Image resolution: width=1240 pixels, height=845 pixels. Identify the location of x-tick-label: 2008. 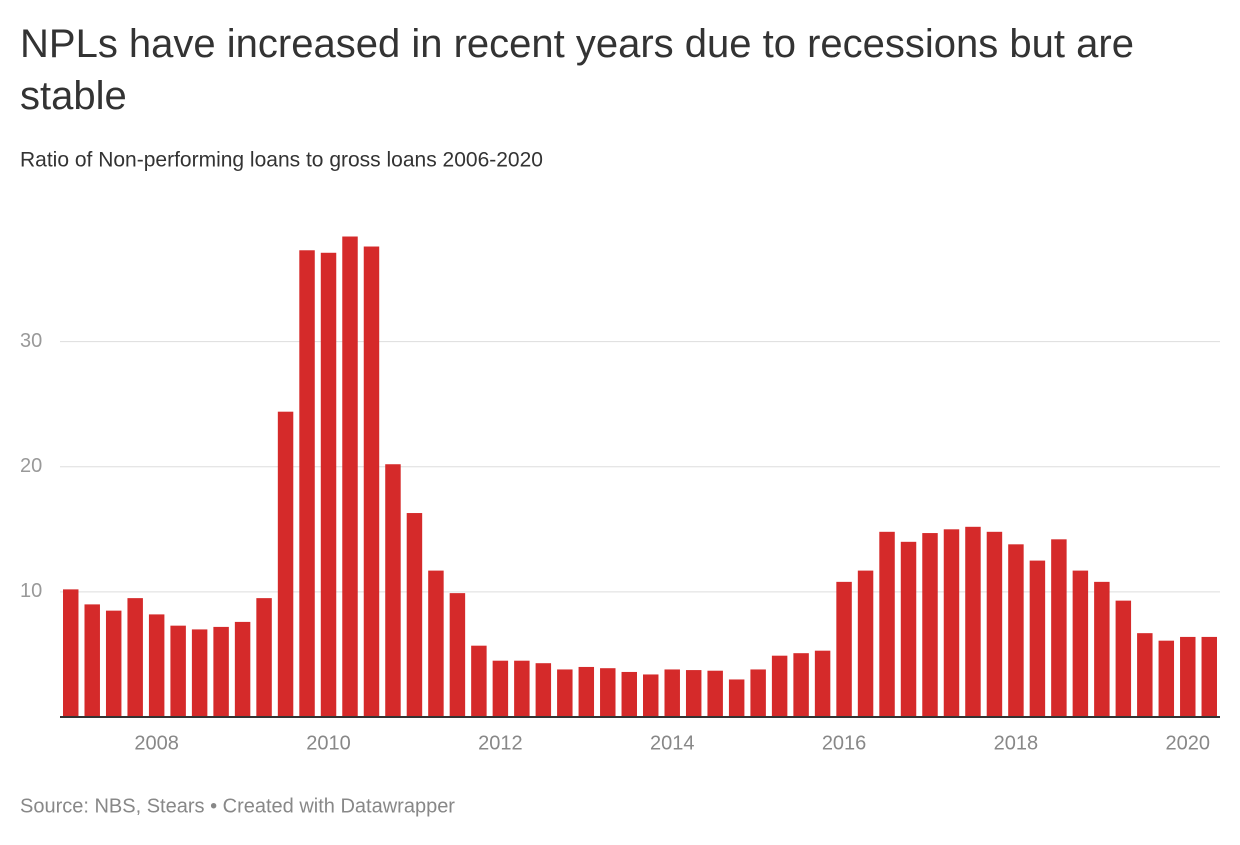
(156, 743).